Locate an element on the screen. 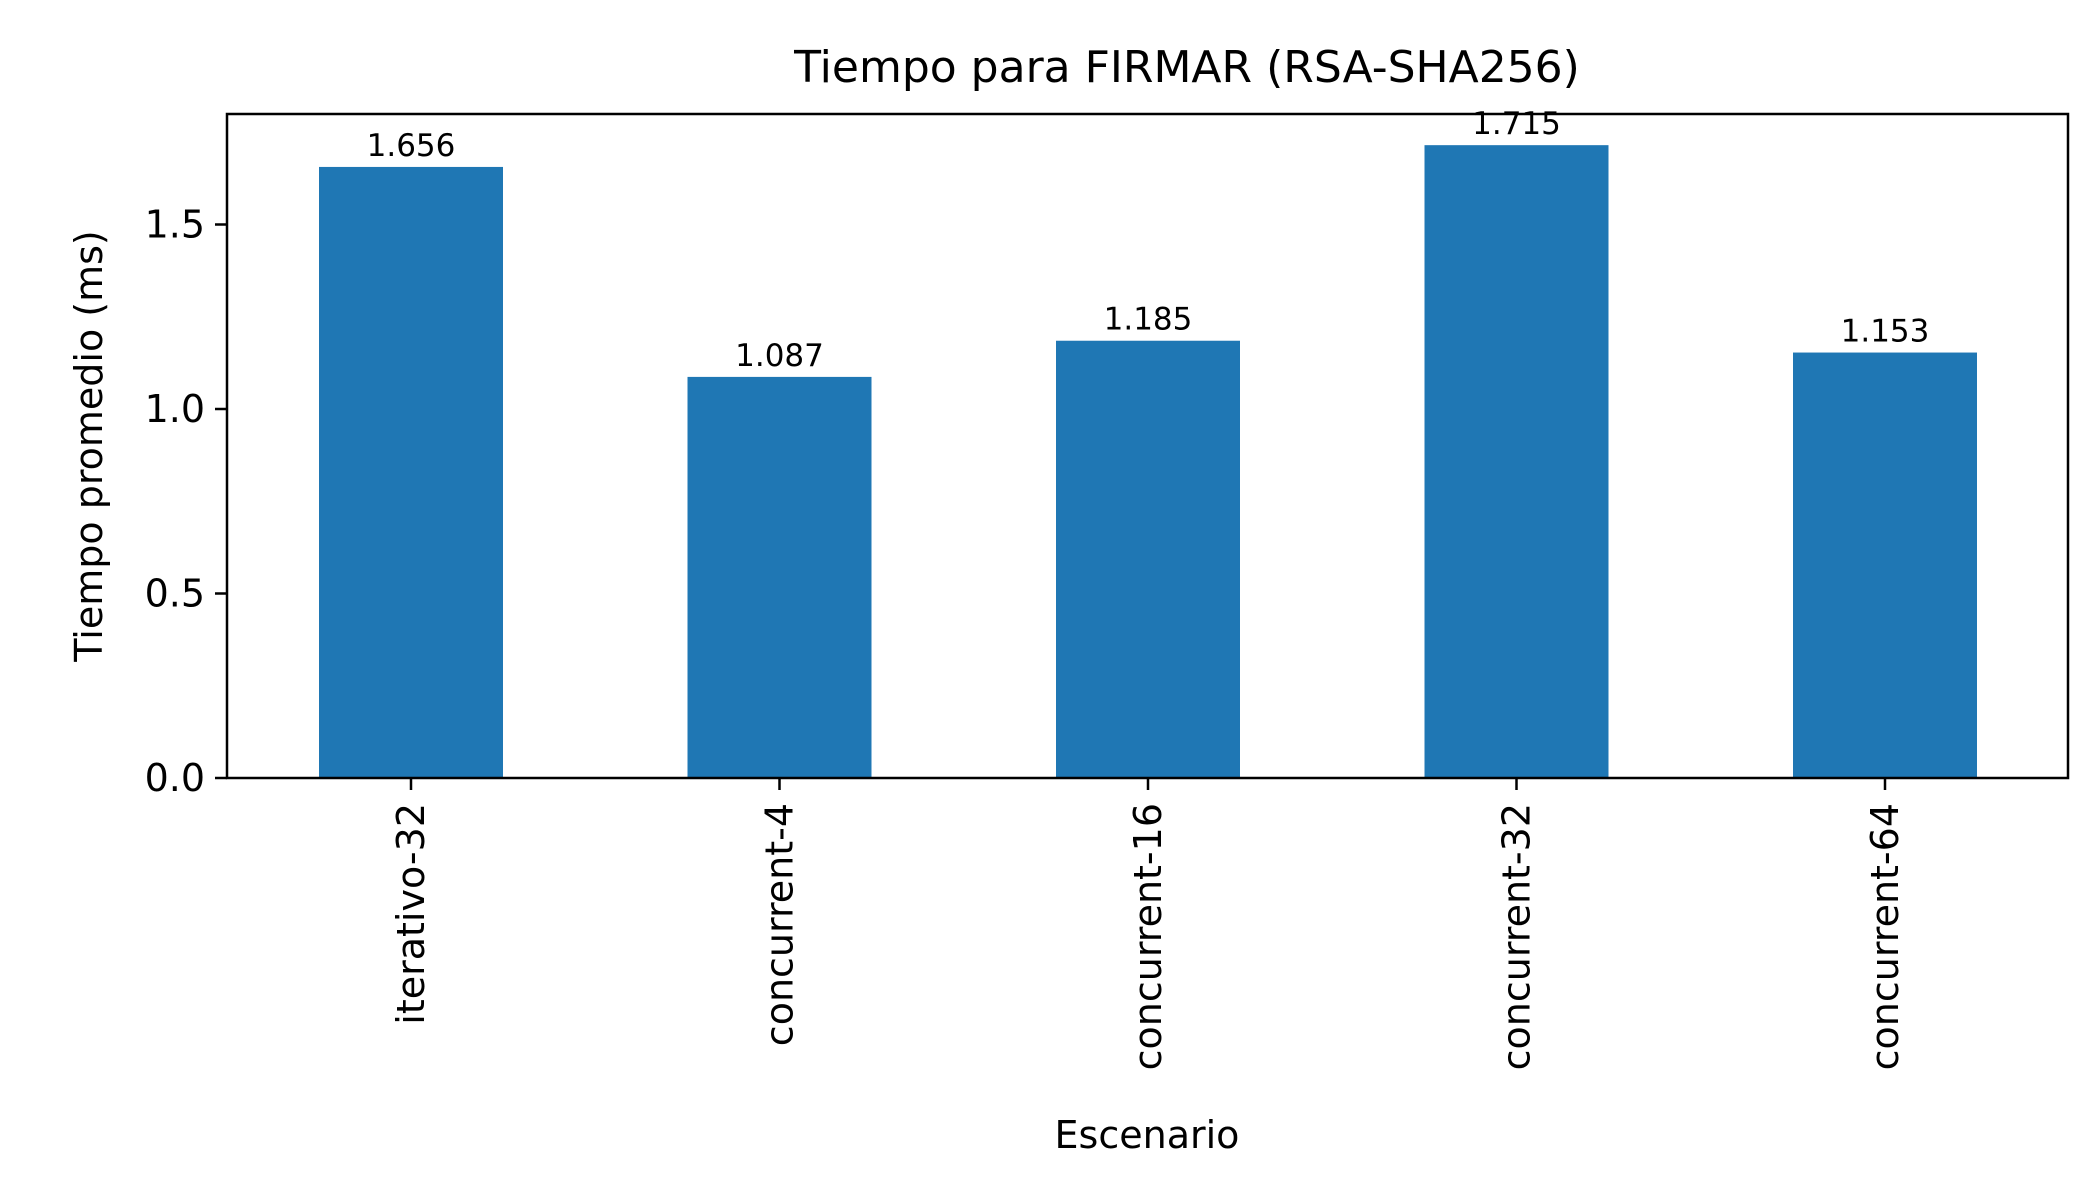 The height and width of the screenshot is (1200, 2100). y-tick-label: 1.5 is located at coordinates (175, 225).